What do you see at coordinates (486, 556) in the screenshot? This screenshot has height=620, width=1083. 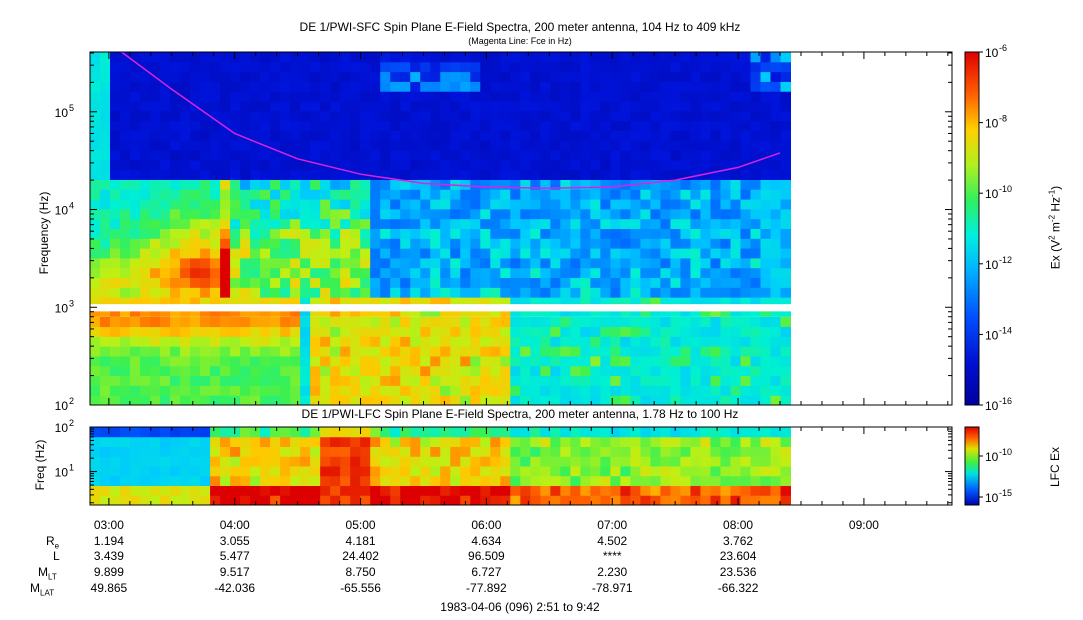 I see `ephemeris-value: 96.509` at bounding box center [486, 556].